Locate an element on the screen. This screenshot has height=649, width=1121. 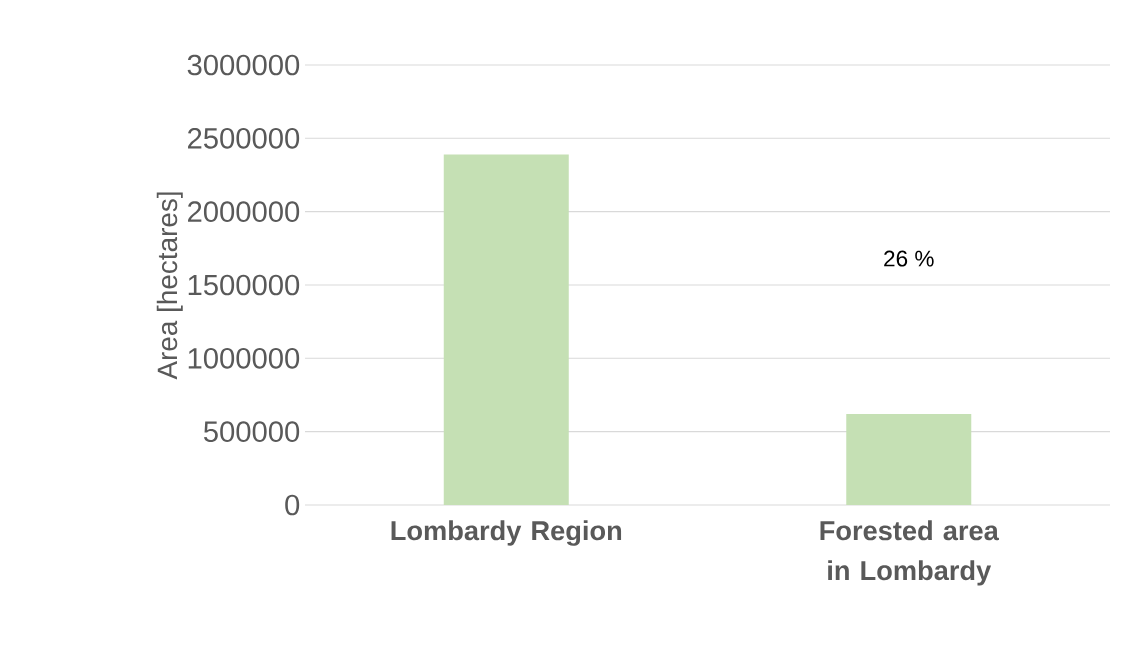
y-tick-label: 3000000 is located at coordinates (243, 65).